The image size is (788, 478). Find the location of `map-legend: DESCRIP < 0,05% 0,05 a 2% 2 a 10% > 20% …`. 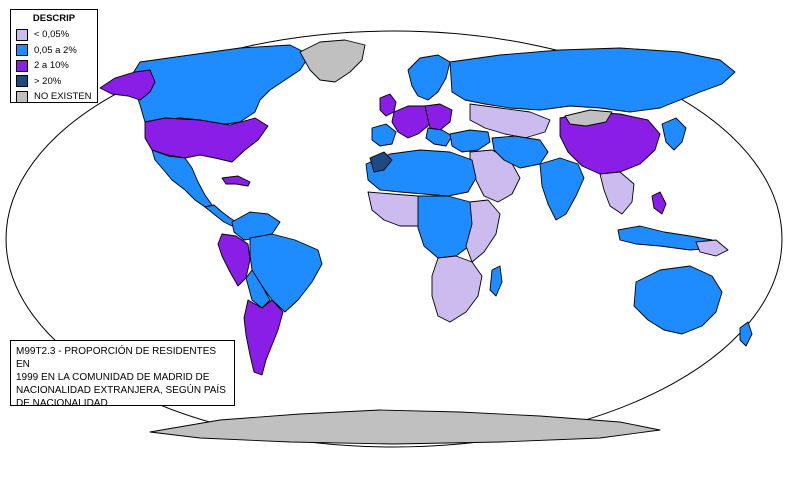

map-legend: DESCRIP < 0,05% 0,05 a 2% 2 a 10% > 20% … is located at coordinates (54, 56).